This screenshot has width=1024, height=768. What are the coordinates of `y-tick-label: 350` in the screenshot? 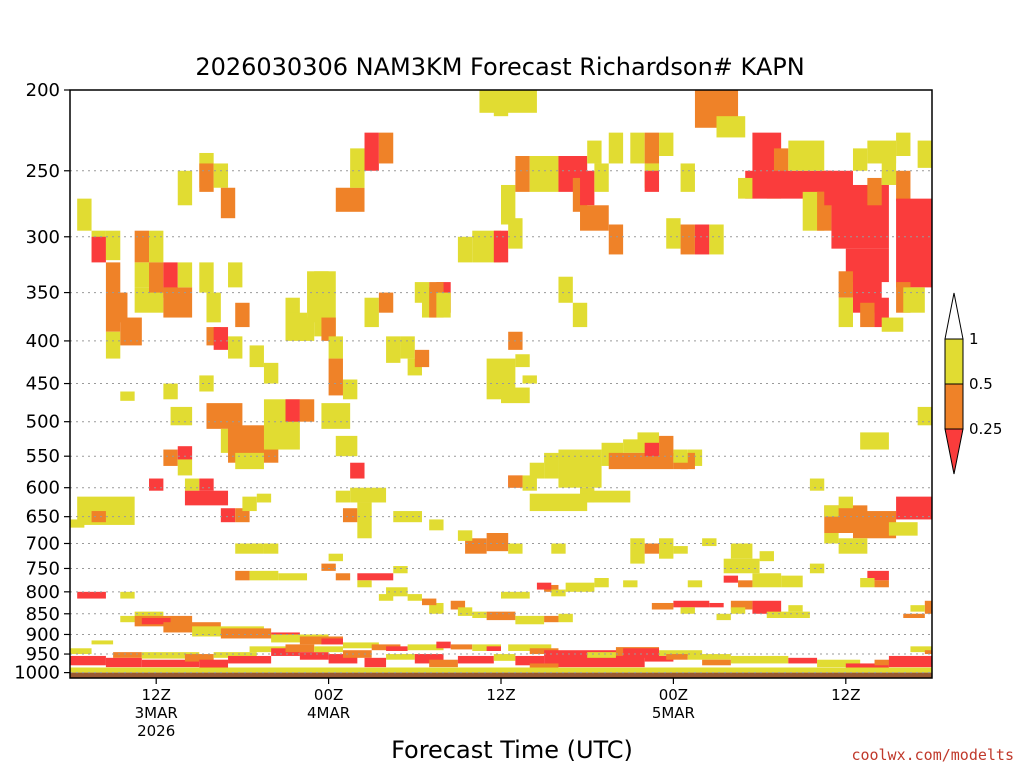 It's located at (43, 293).